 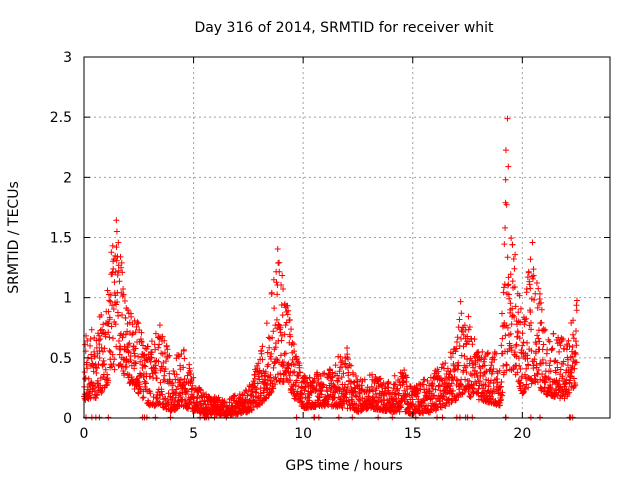 I want to click on x-tick-label: 15, so click(x=413, y=434).